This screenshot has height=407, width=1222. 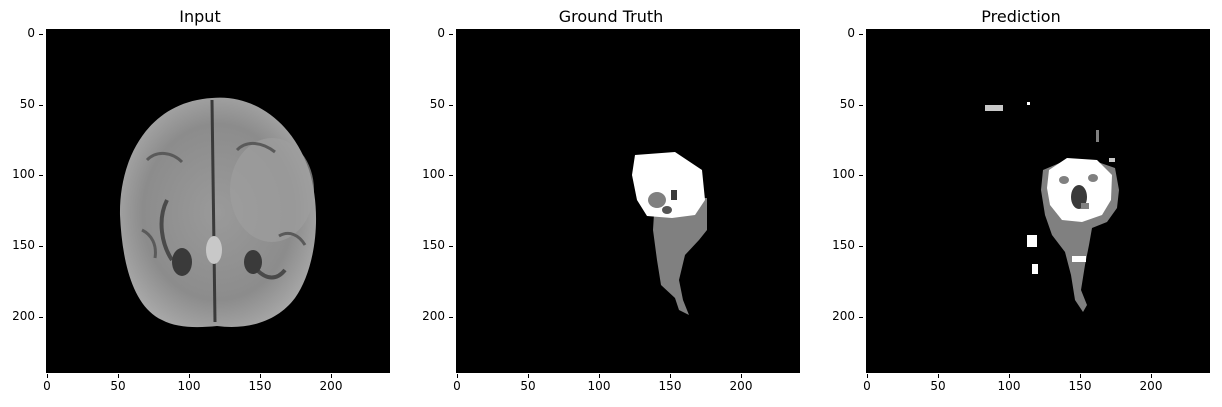 I want to click on panel-title: Ground Truth, so click(x=611, y=16).